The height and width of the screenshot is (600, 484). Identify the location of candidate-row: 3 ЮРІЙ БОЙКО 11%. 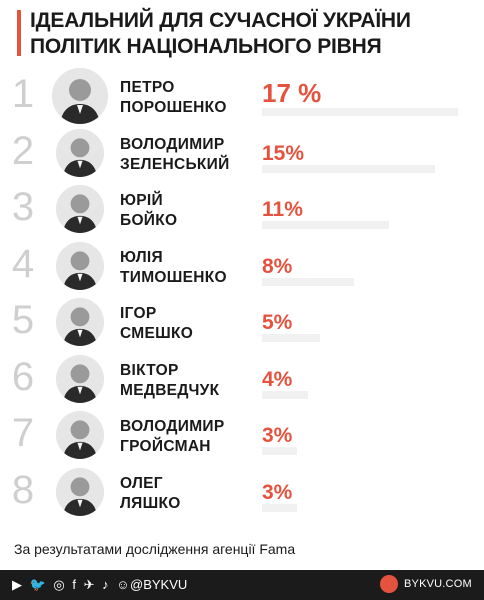
(242, 209).